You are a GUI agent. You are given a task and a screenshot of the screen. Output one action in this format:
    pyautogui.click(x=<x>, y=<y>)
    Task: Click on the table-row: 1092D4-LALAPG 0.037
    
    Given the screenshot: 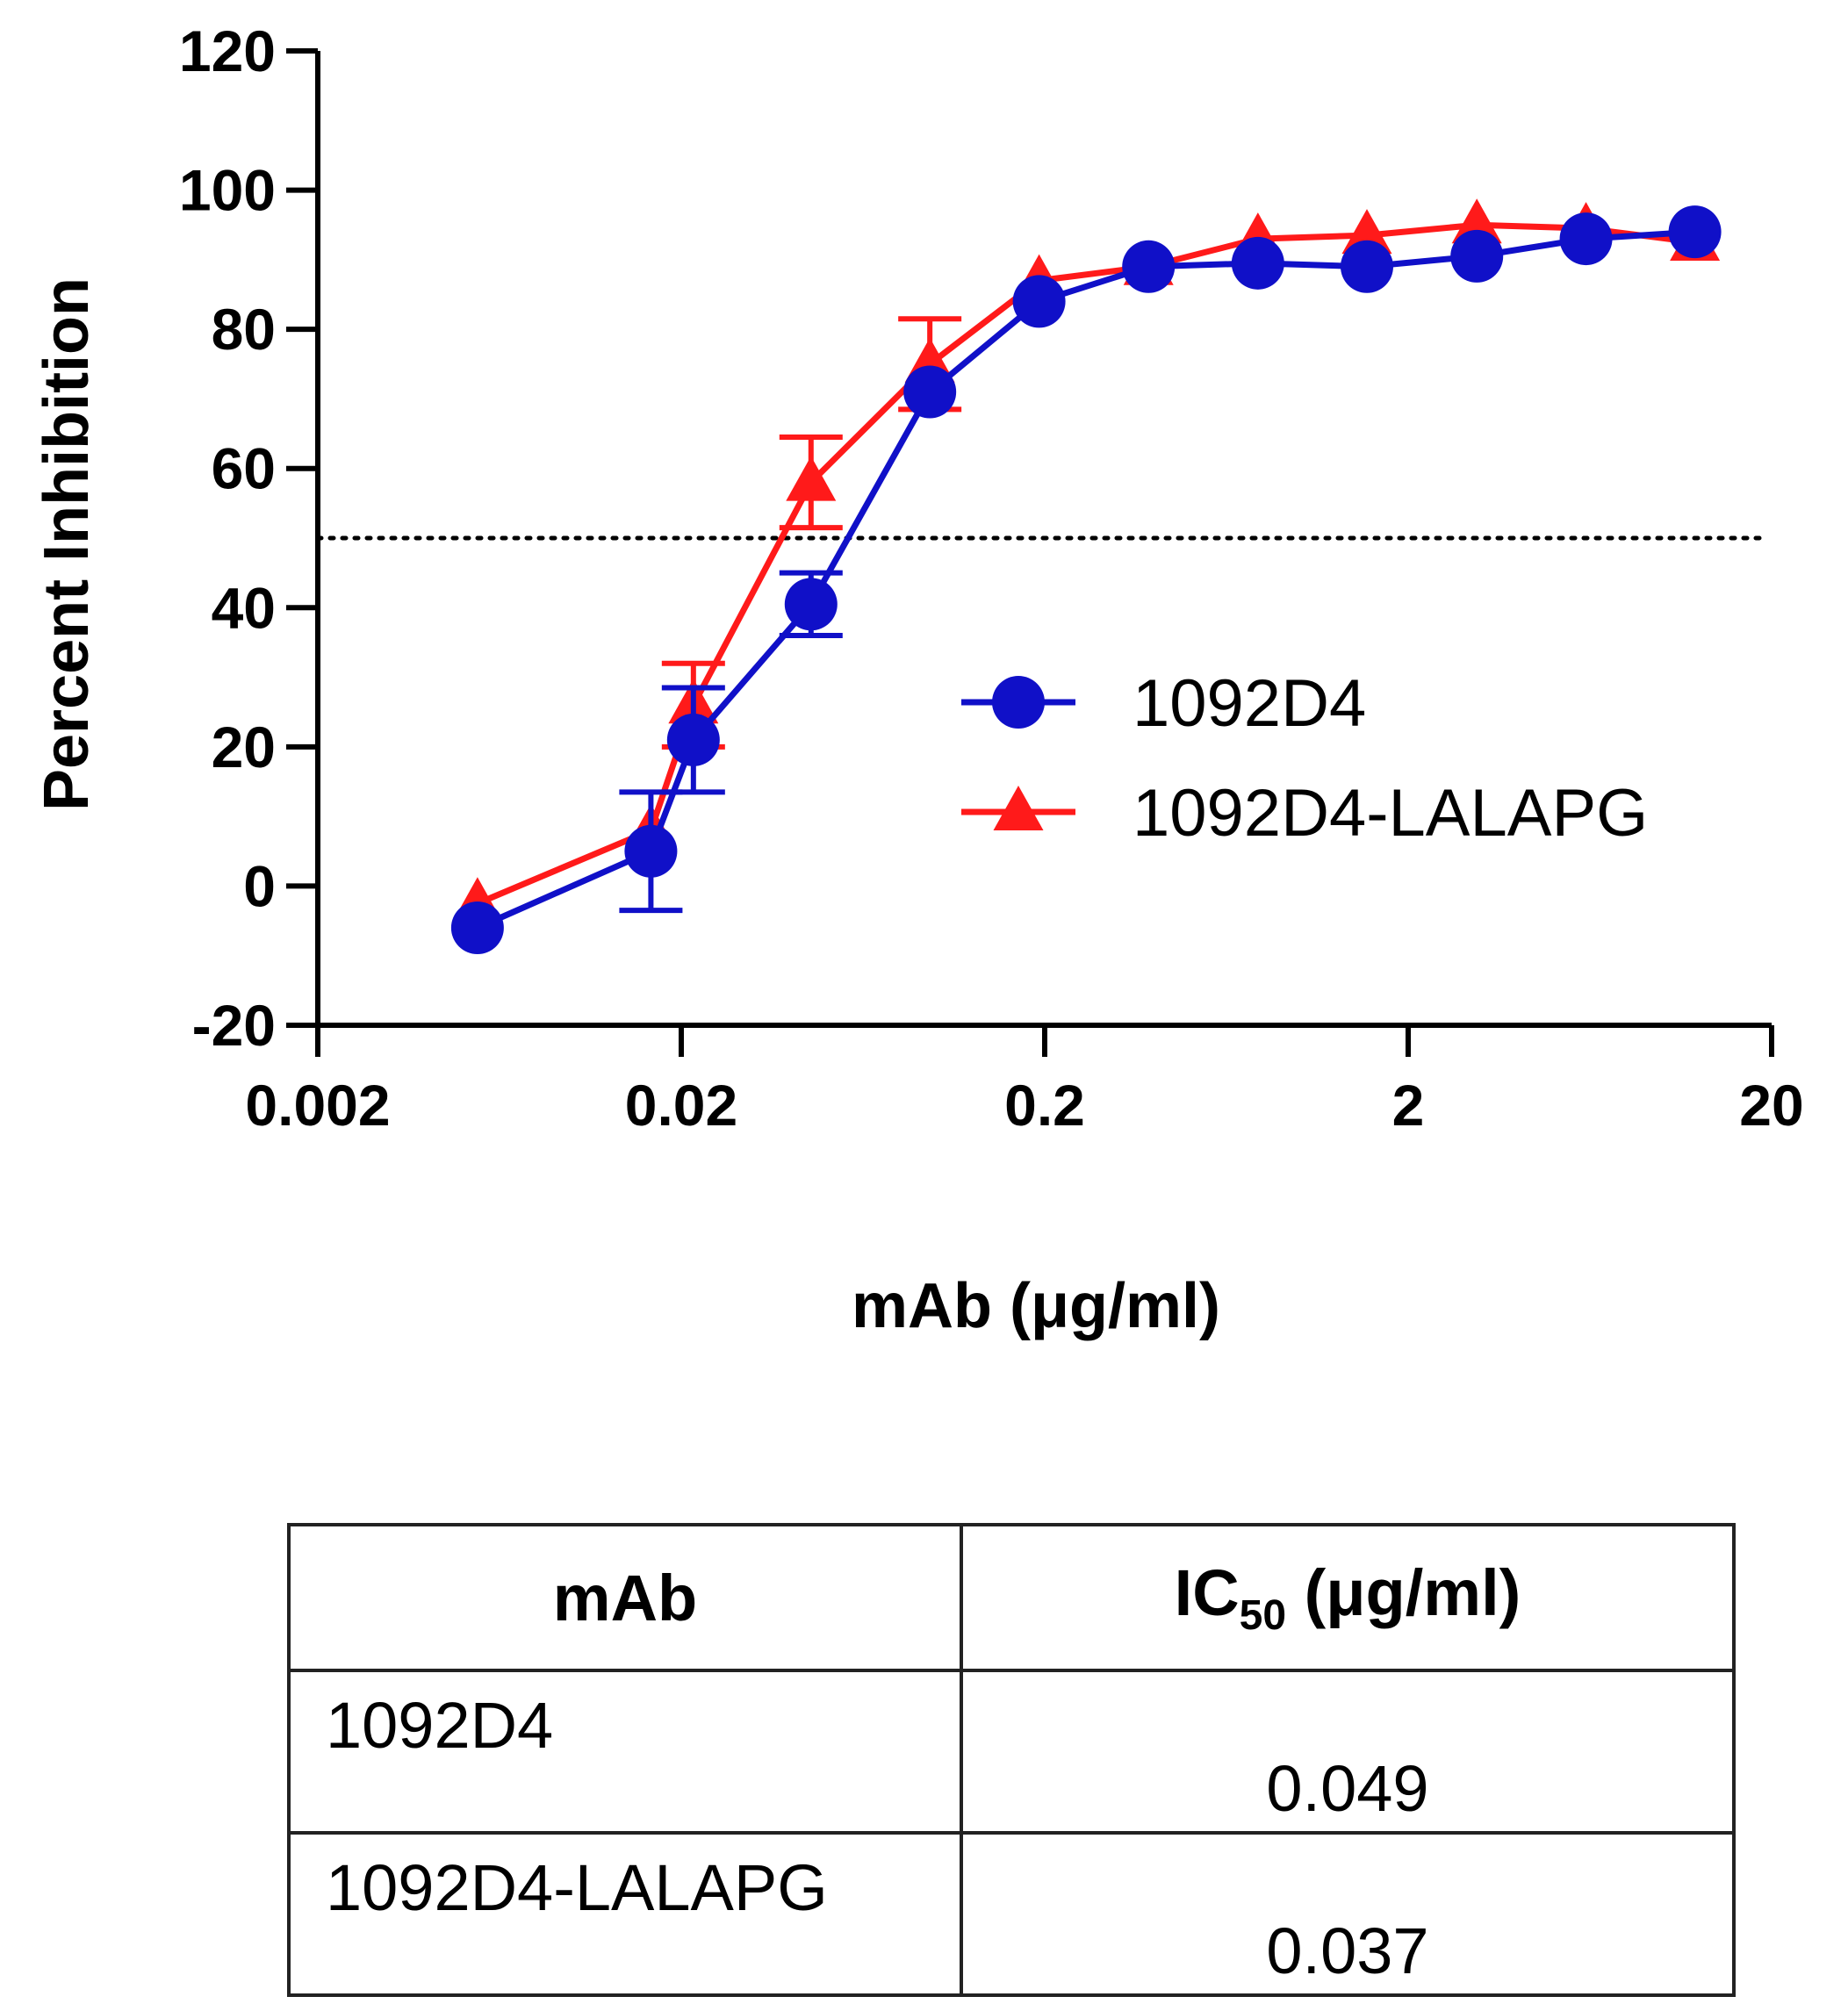 What is the action you would take?
    pyautogui.click(x=1012, y=1914)
    